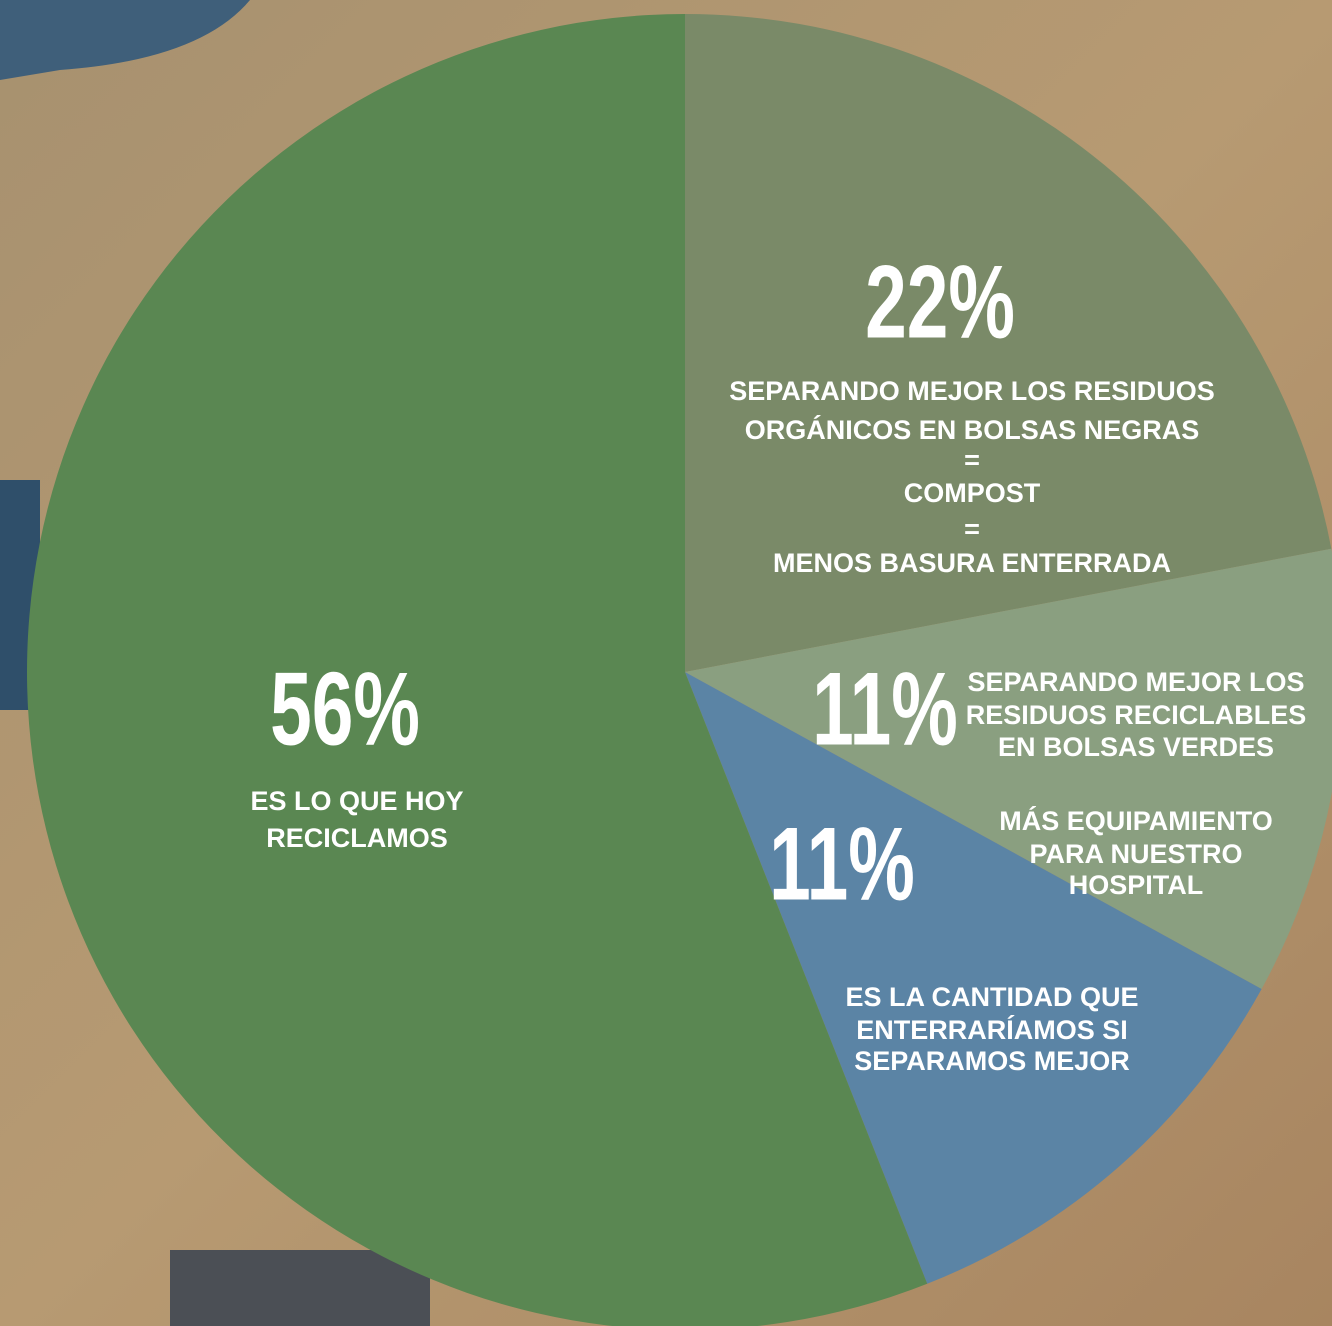  What do you see at coordinates (992, 1061) in the screenshot?
I see `slice-description: SEPARAMOS MEJOR` at bounding box center [992, 1061].